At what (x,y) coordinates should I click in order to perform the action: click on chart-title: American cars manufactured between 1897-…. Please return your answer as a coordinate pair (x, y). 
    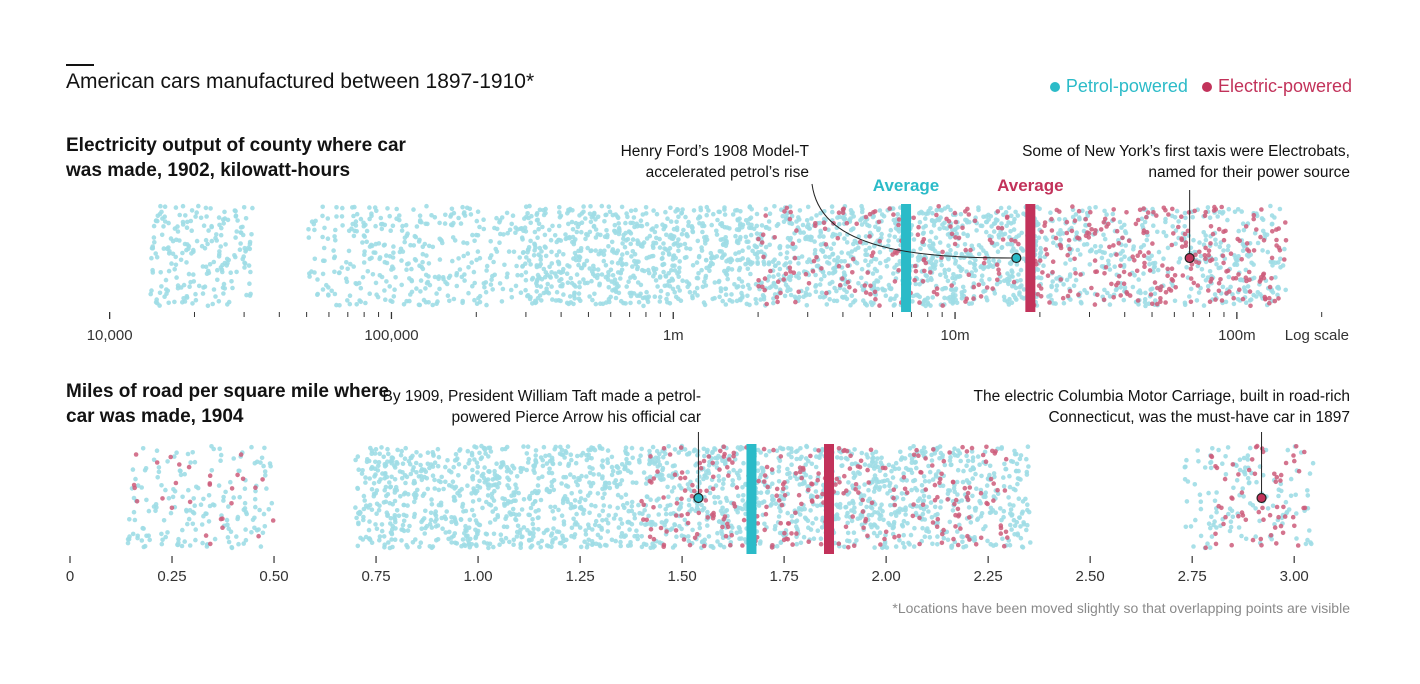
    Looking at the image, I should click on (300, 81).